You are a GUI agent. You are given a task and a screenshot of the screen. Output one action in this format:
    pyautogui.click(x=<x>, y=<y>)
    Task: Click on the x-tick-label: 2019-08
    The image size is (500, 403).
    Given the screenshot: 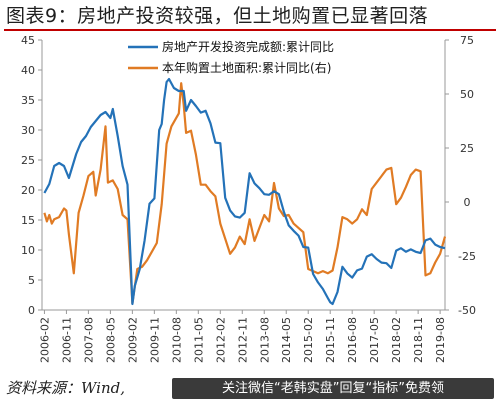 What is the action you would take?
    pyautogui.click(x=440, y=340)
    